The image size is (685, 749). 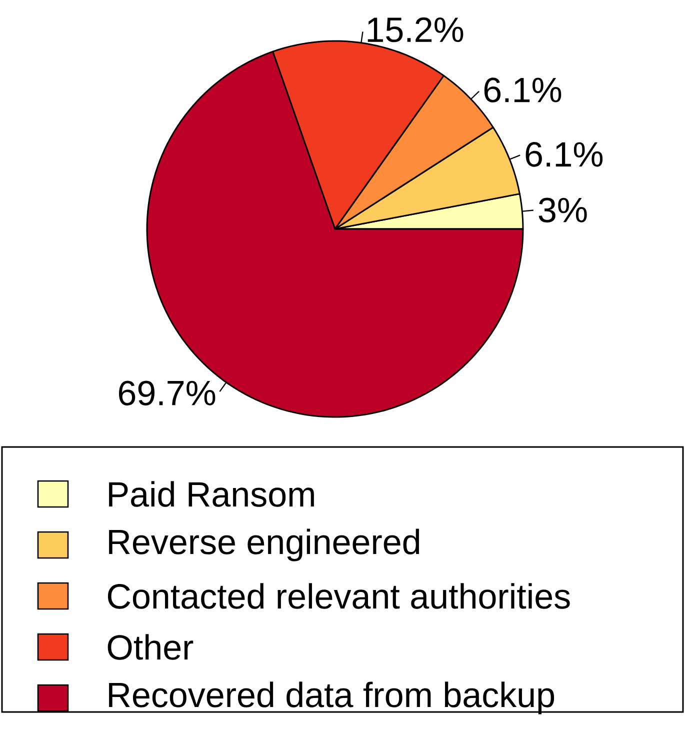 I want to click on legend-label: Reverse engineered, so click(x=264, y=545).